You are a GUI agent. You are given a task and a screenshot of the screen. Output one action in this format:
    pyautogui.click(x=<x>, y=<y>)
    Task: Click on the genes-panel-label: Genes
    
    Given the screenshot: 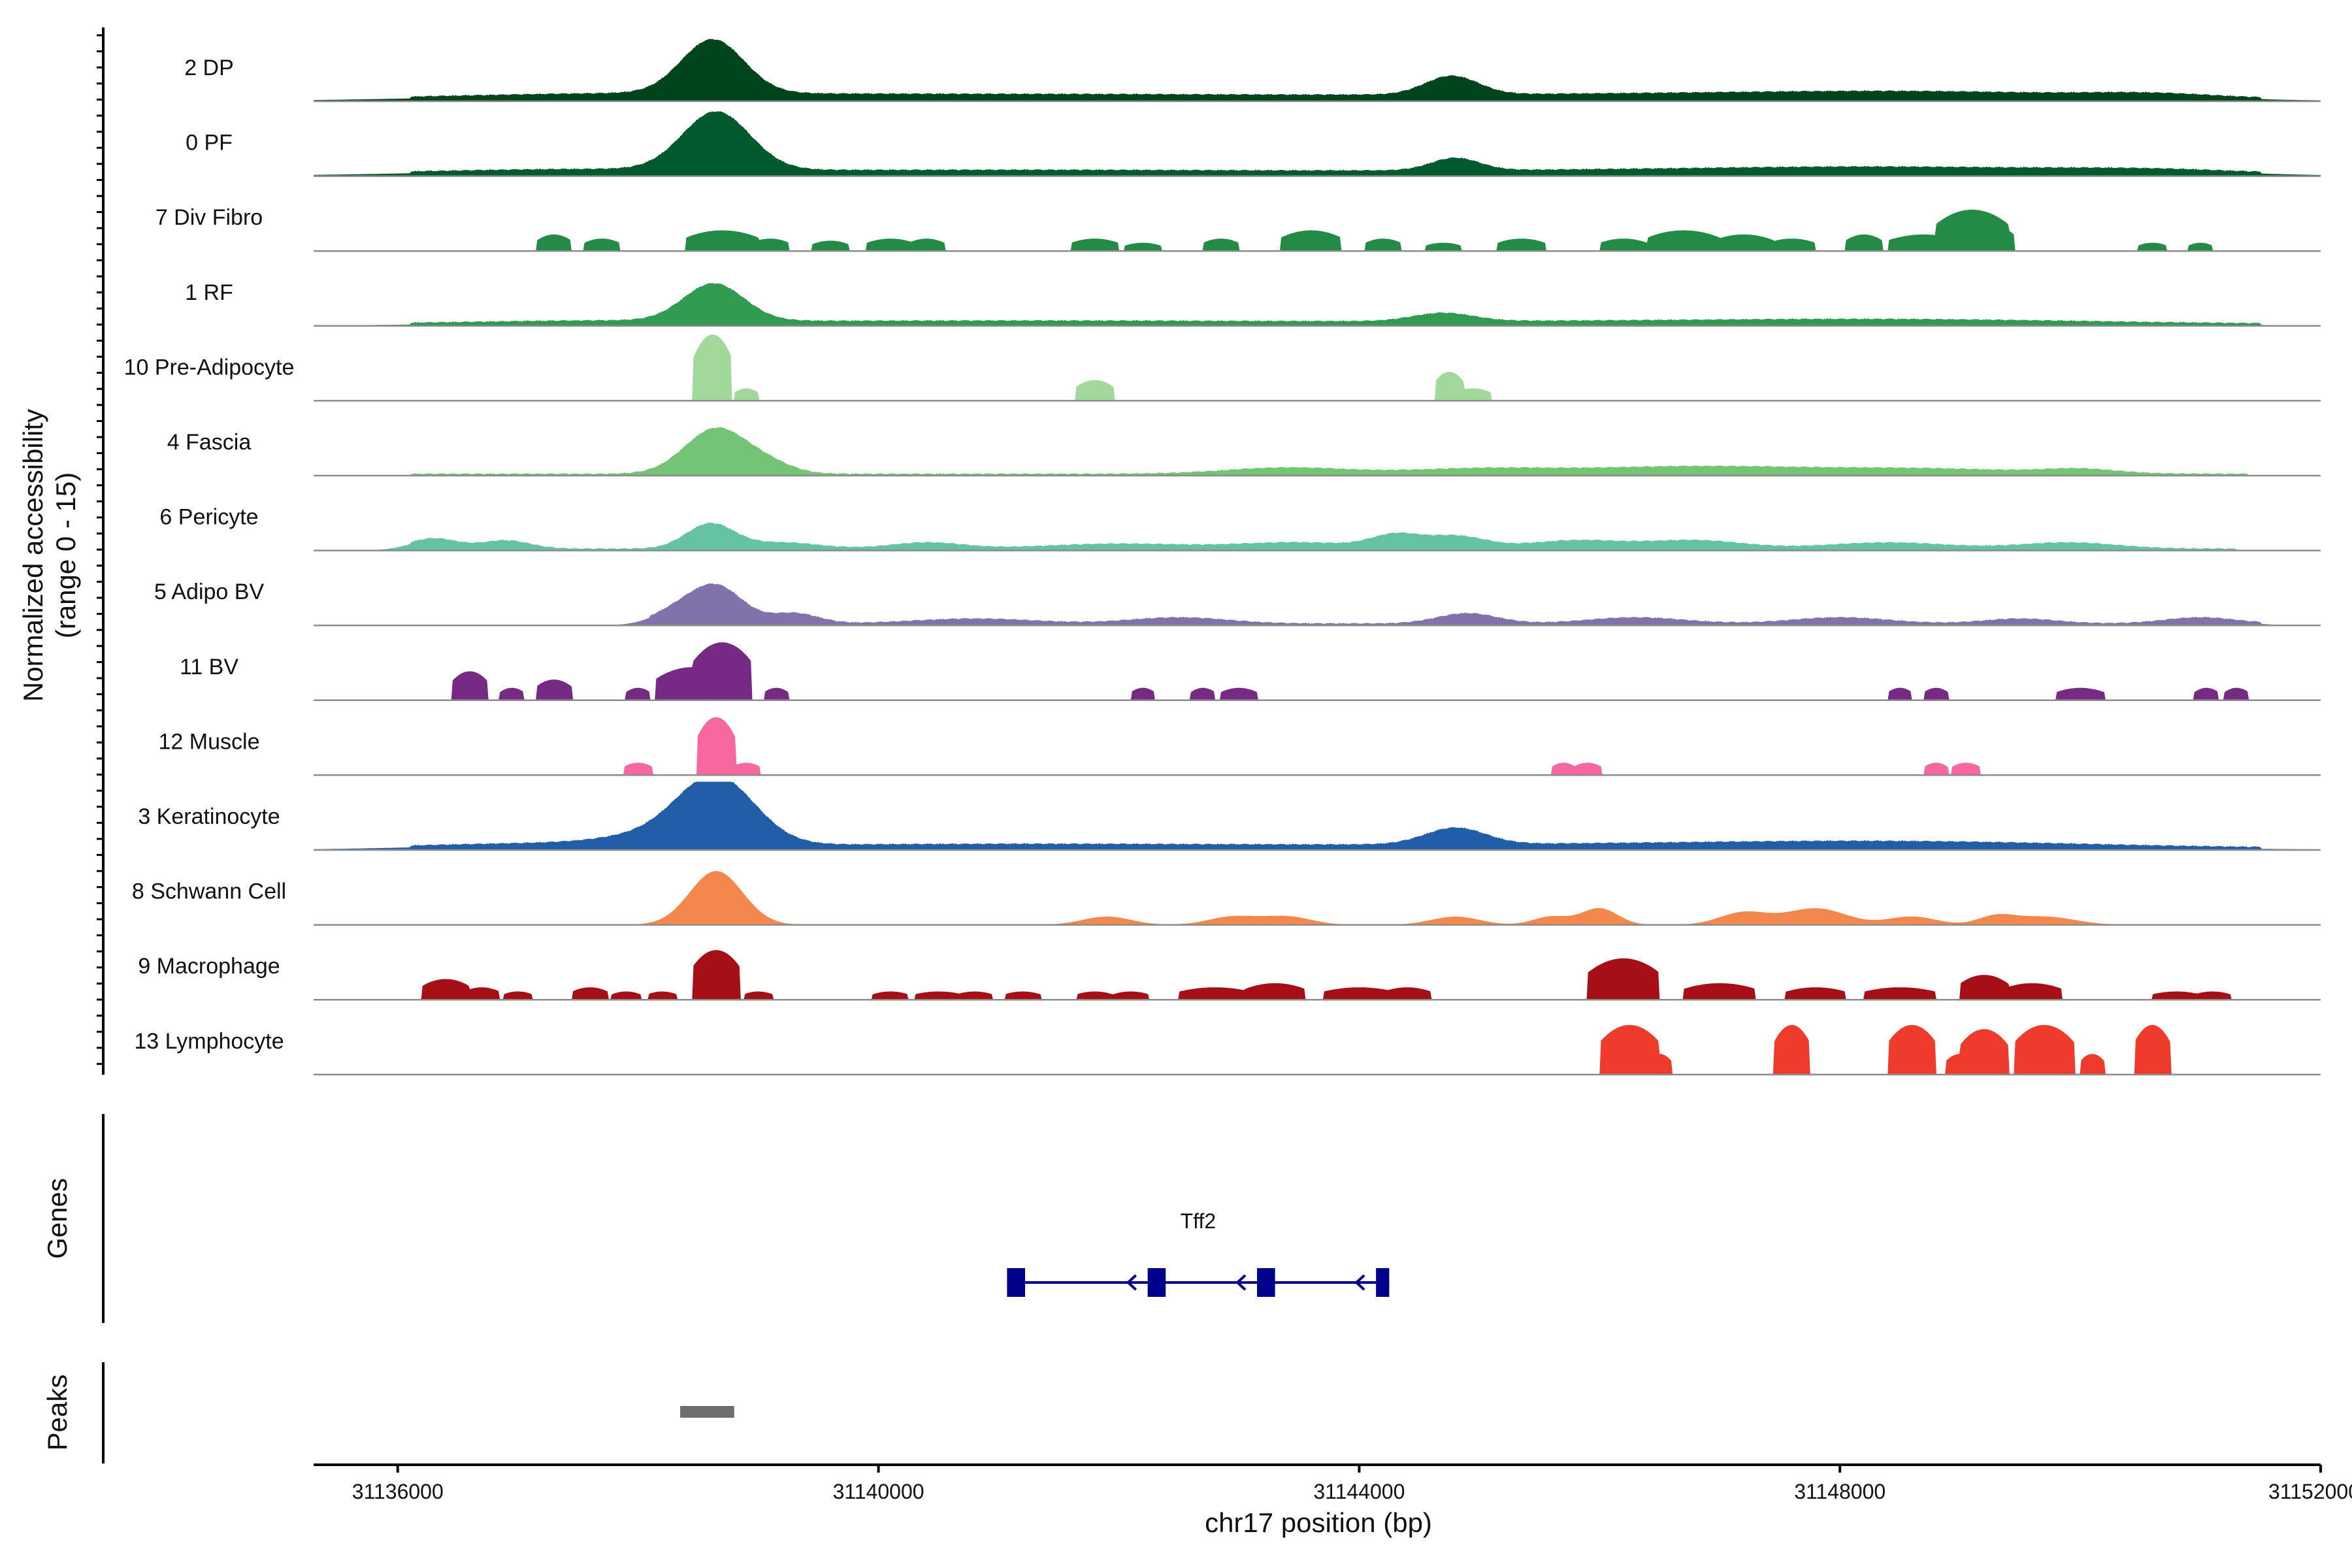 What is the action you would take?
    pyautogui.click(x=57, y=1218)
    